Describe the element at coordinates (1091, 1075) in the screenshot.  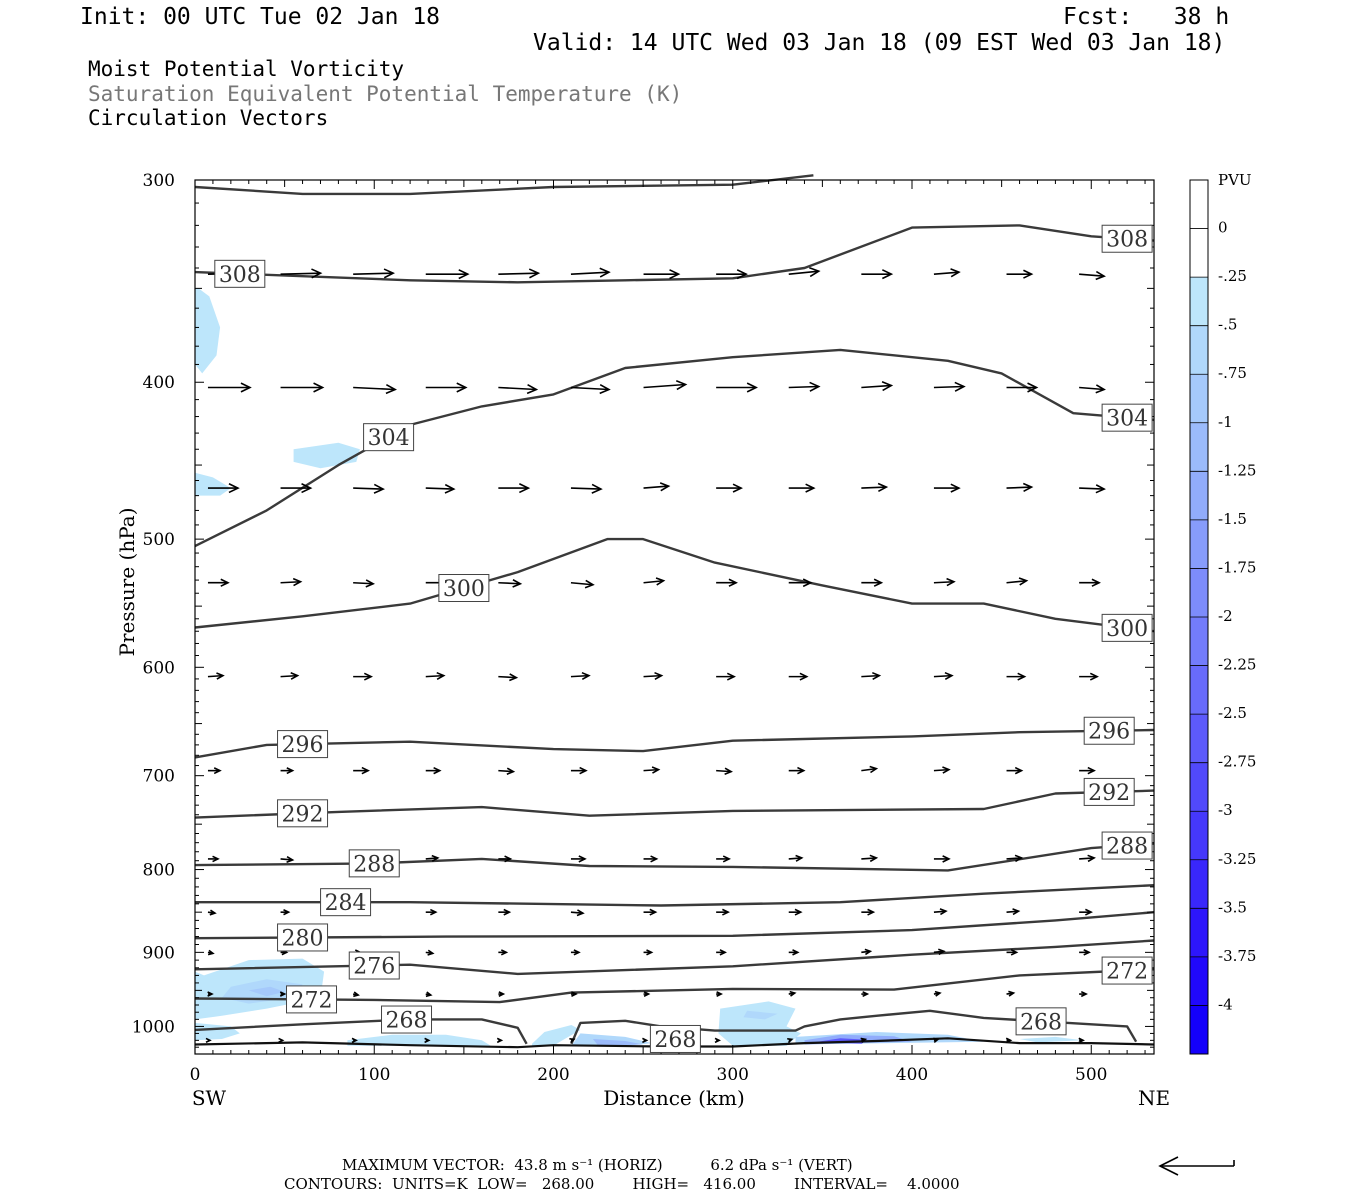
I see `x-tick-label: 500` at that location.